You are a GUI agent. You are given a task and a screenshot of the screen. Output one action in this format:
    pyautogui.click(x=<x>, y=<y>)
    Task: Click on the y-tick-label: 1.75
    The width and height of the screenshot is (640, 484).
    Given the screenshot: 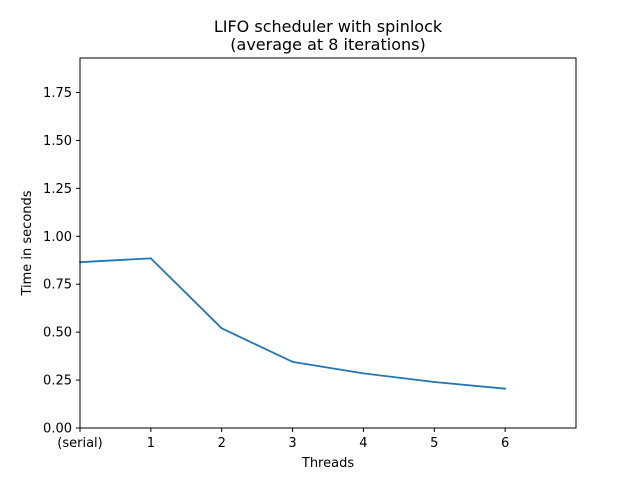 What is the action you would take?
    pyautogui.click(x=57, y=93)
    